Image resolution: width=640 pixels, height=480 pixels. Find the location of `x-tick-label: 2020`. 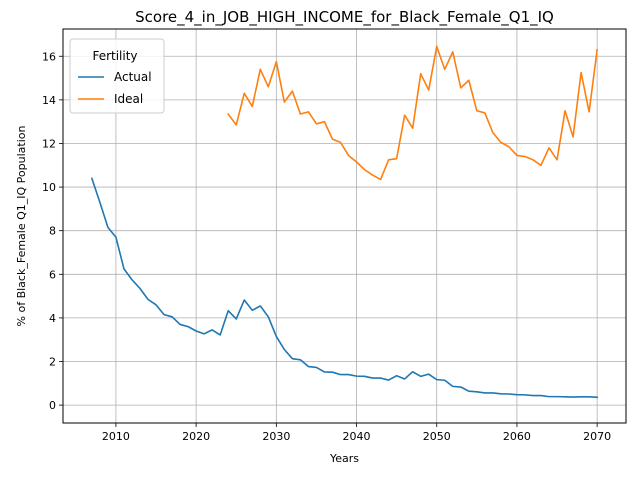

x-tick-label: 2020 is located at coordinates (196, 436).